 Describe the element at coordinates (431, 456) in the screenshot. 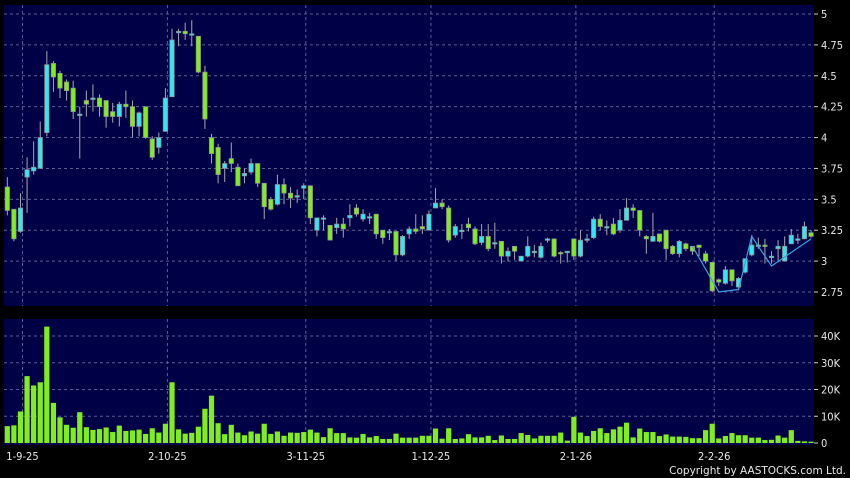

I see `date-tick-label: 1-12-25` at that location.